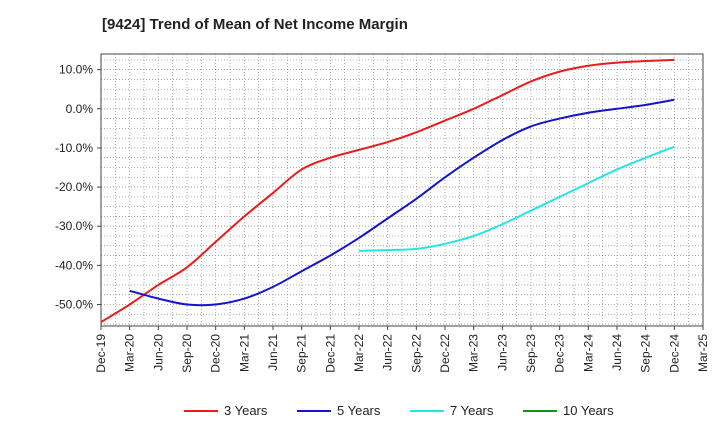 Image resolution: width=720 pixels, height=440 pixels. What do you see at coordinates (246, 410) in the screenshot?
I see `legend-label-3-years: 3 Years` at bounding box center [246, 410].